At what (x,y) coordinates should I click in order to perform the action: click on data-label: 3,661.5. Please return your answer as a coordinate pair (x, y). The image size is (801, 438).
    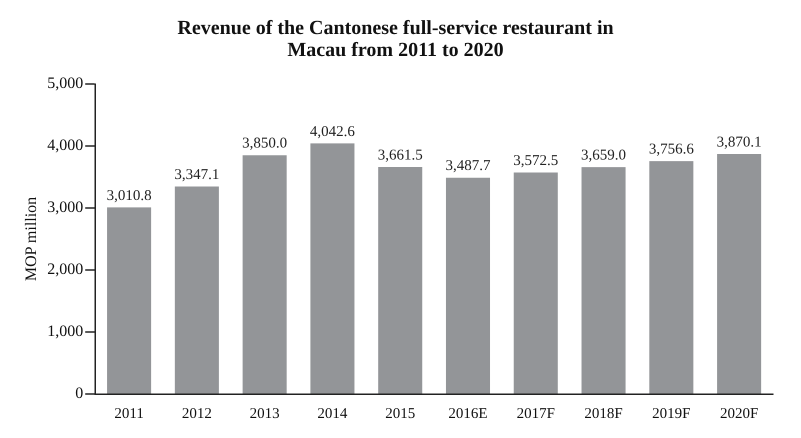
    Looking at the image, I should click on (400, 155).